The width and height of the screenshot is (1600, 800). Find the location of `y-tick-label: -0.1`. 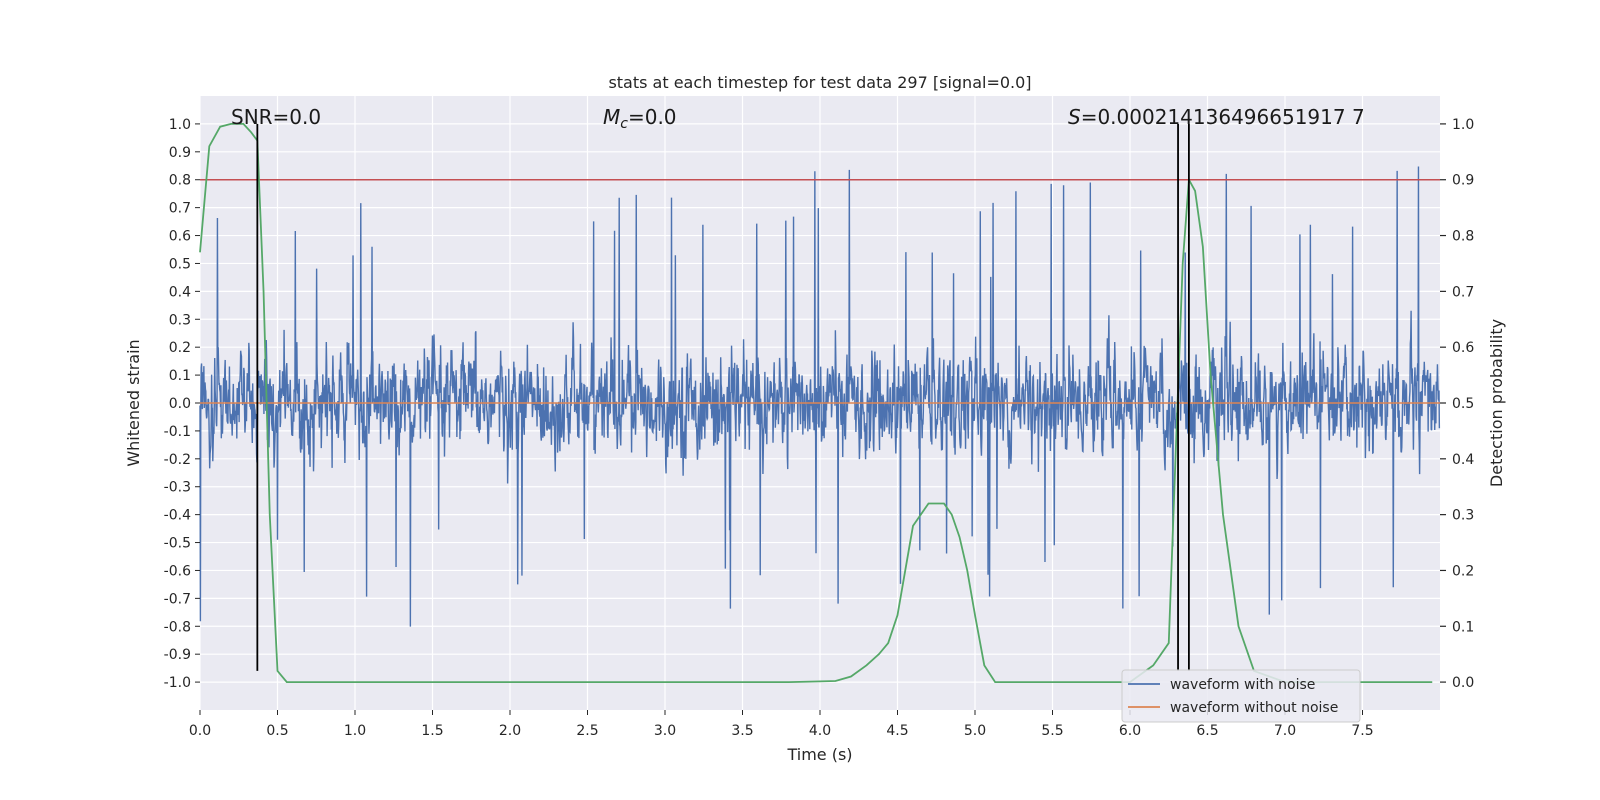

y-tick-label: -0.1 is located at coordinates (177, 432).